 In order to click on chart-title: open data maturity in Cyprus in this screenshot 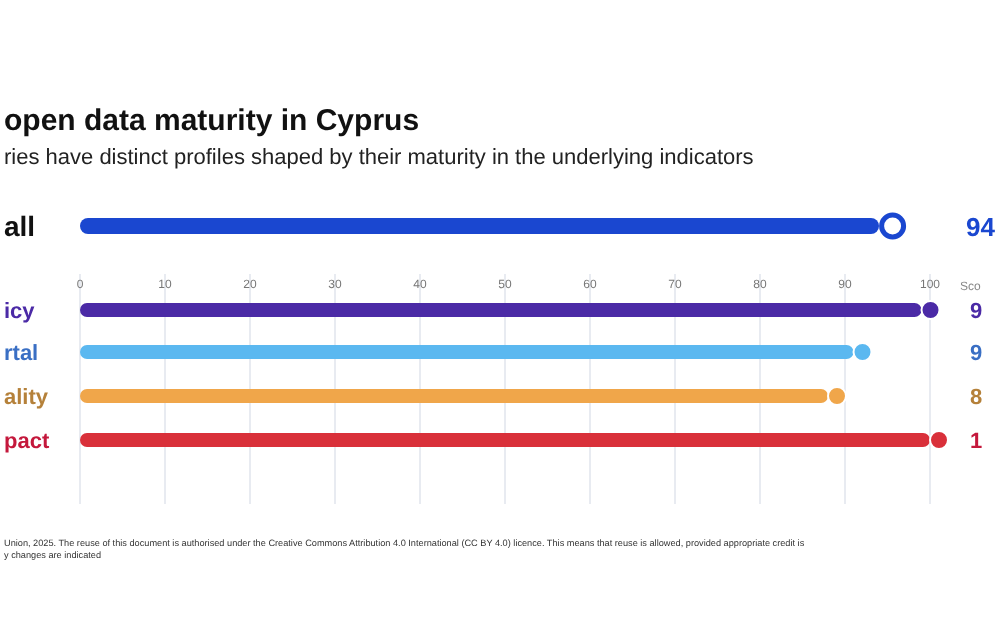, I will do `click(212, 121)`.